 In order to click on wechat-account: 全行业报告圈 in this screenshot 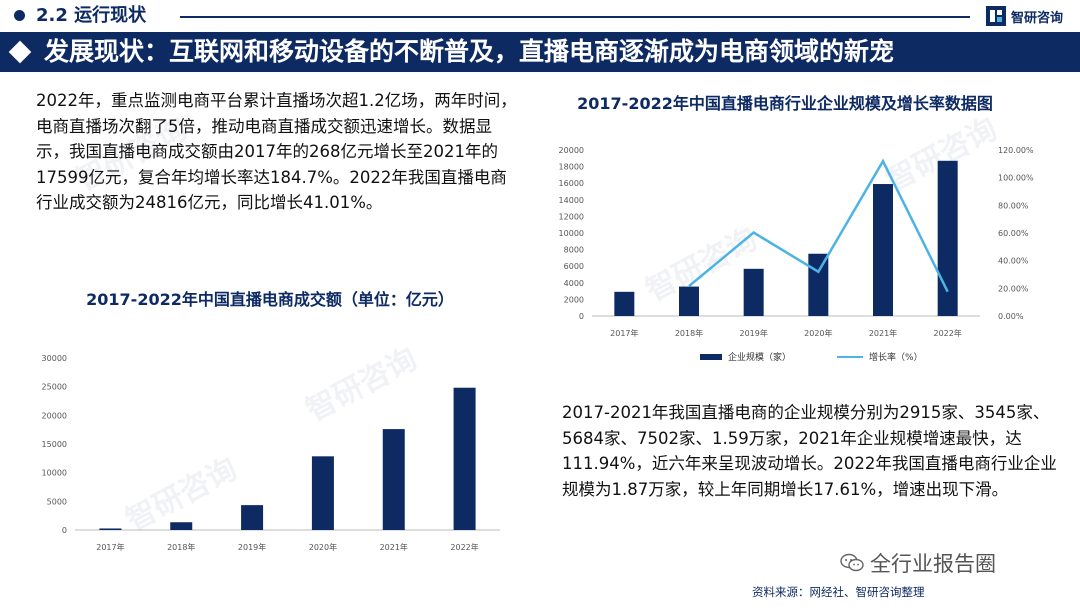, I will do `click(918, 563)`.